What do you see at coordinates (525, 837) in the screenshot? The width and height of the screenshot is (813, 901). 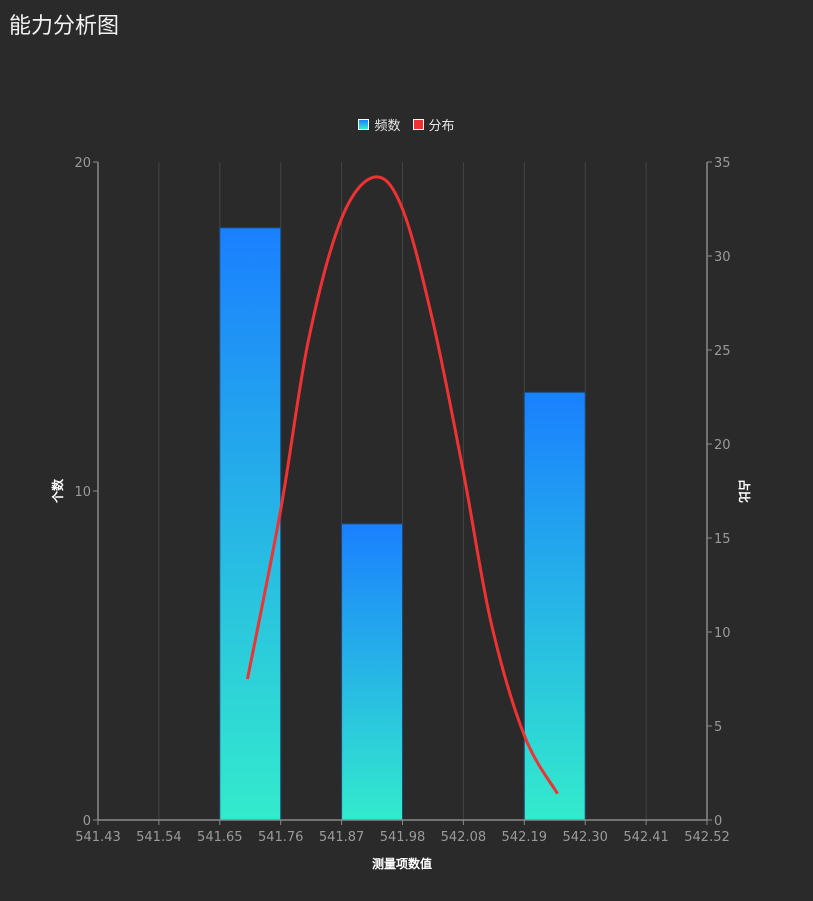 I see `x-tick-label: 542.19` at bounding box center [525, 837].